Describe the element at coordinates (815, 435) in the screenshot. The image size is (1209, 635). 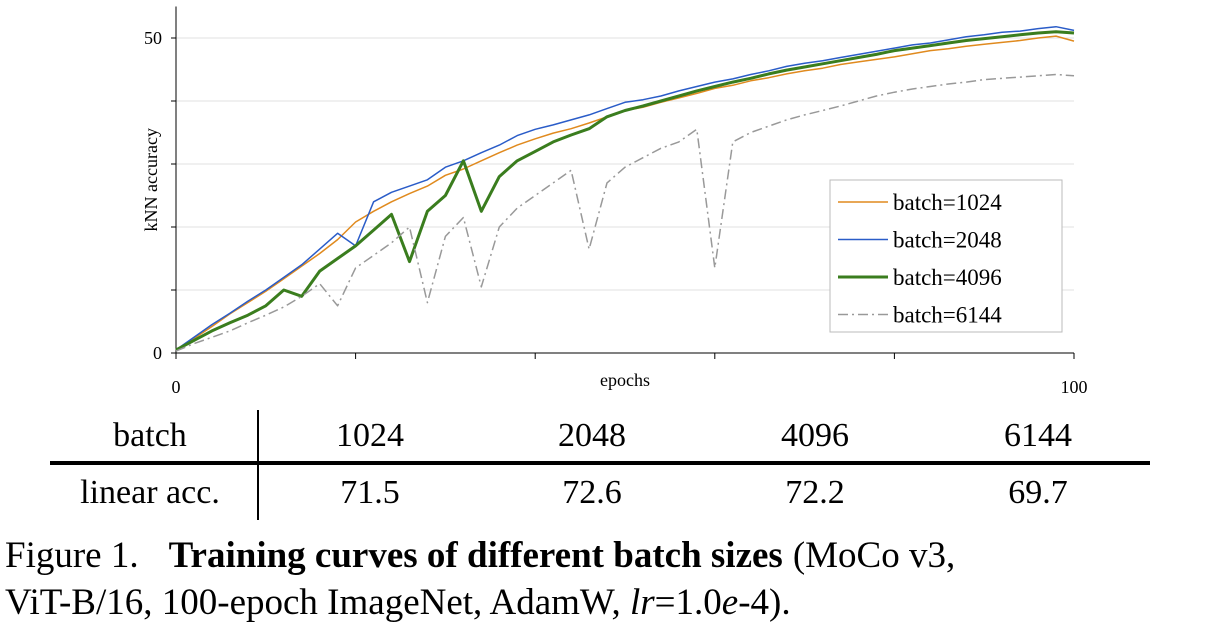
I see `table-header-cell: 4096` at that location.